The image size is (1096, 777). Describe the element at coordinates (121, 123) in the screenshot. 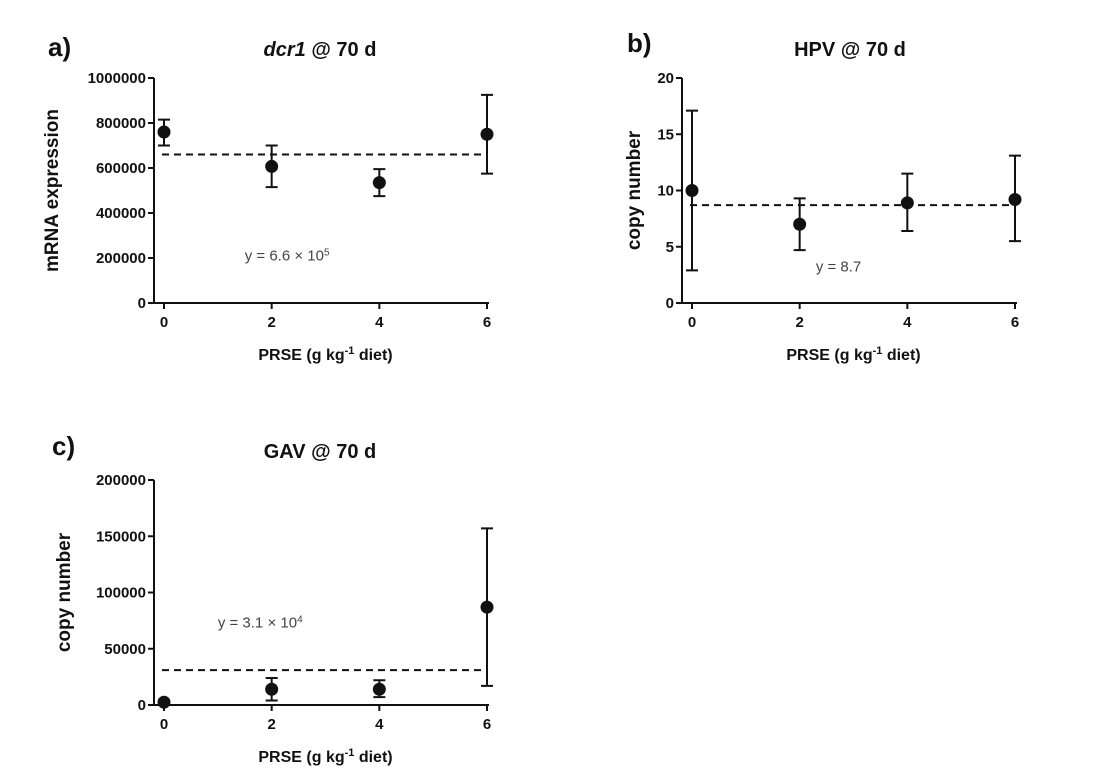

I see `y-tick-label: 800000` at that location.